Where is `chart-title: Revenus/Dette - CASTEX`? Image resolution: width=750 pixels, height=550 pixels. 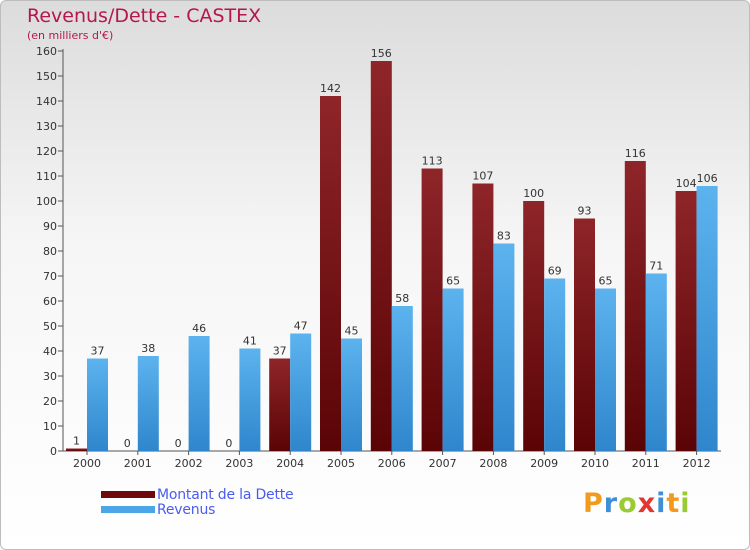 chart-title: Revenus/Dette - CASTEX is located at coordinates (144, 16).